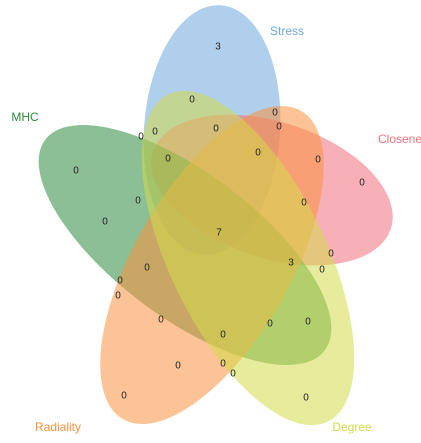  What do you see at coordinates (58, 427) in the screenshot?
I see `set-label: Radiality` at bounding box center [58, 427].